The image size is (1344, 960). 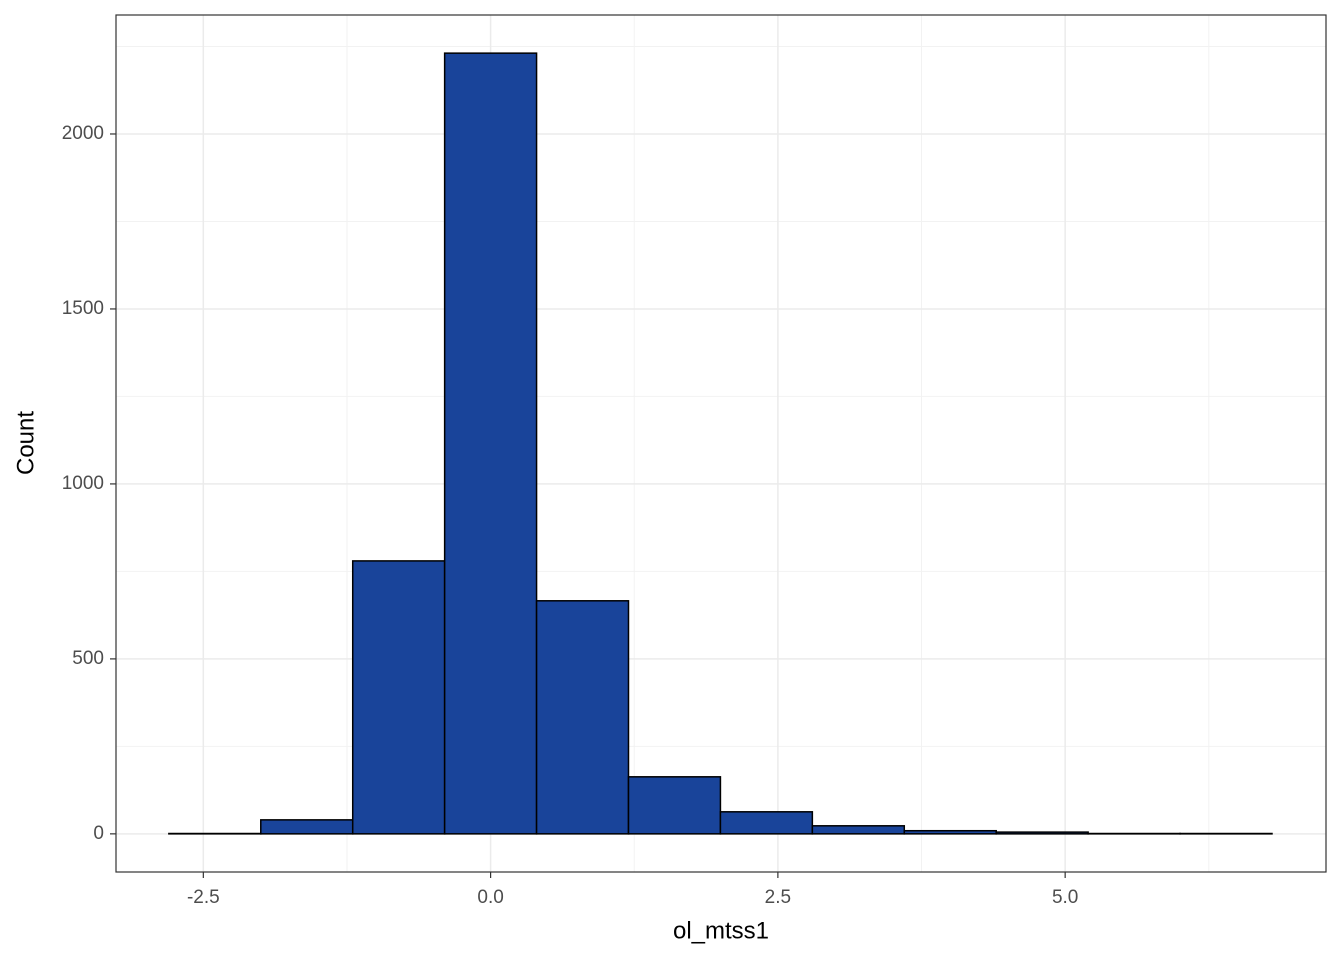 I want to click on y-tick-label: 1000, so click(x=83, y=483).